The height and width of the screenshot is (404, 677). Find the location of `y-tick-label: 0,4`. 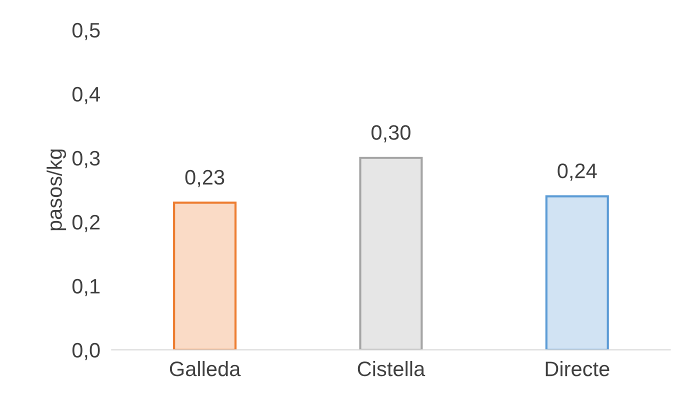

y-tick-label: 0,4 is located at coordinates (86, 95).